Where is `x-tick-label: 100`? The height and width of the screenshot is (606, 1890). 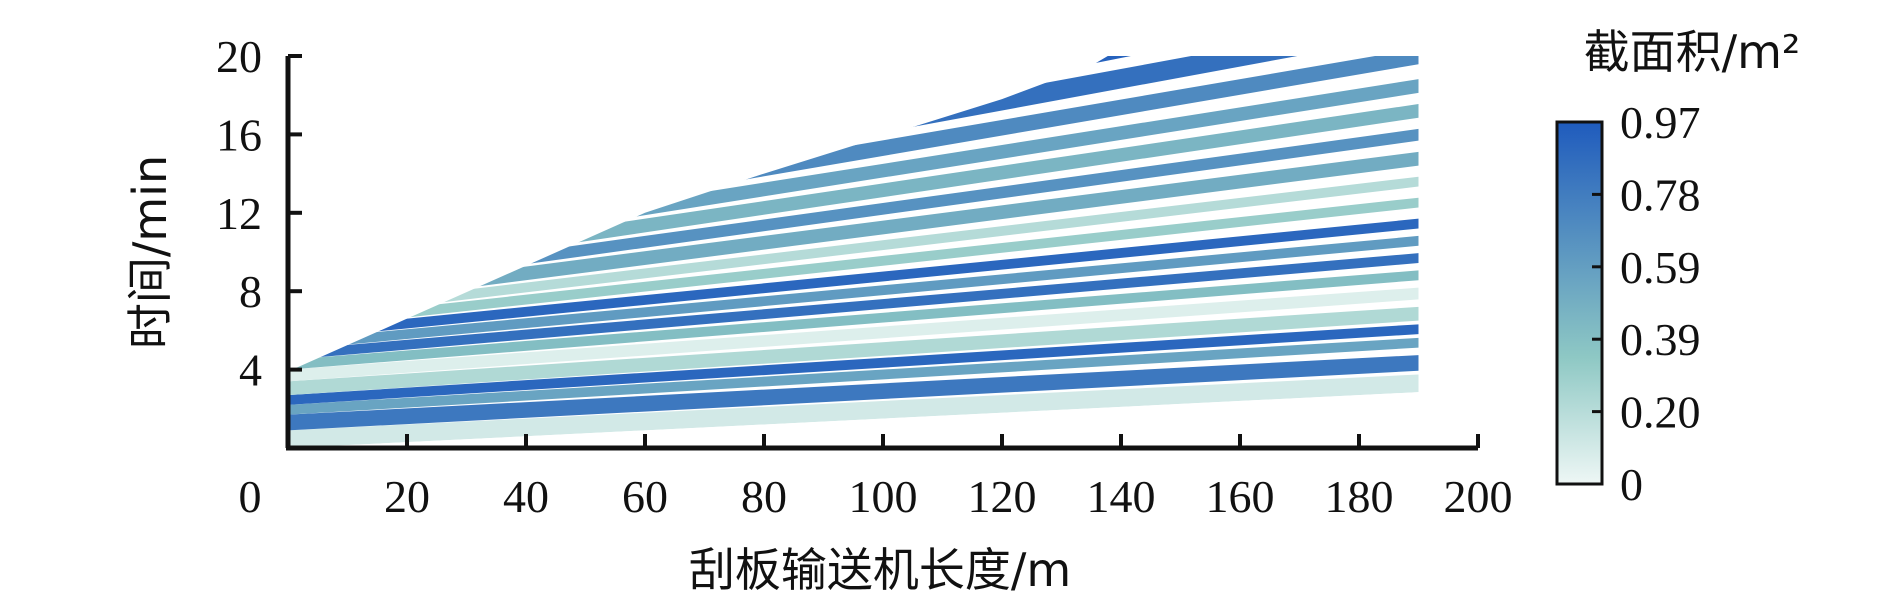 x-tick-label: 100 is located at coordinates (883, 496).